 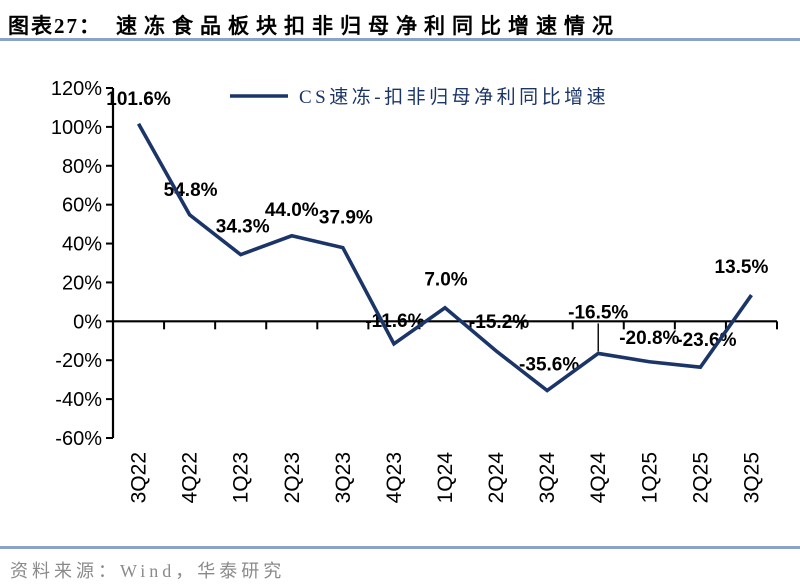 I want to click on x-category-label: 1Q24, so click(x=445, y=478).